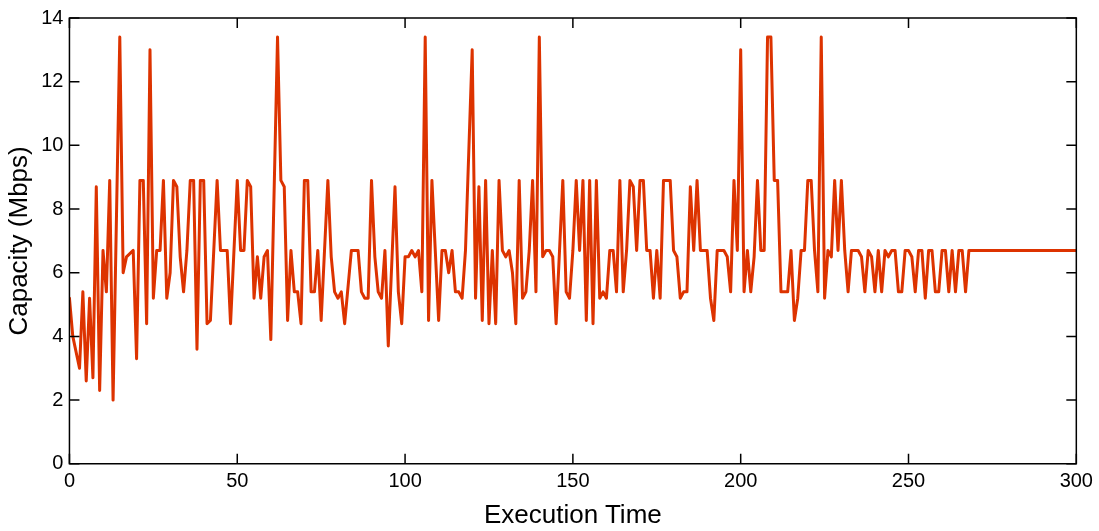 This screenshot has height=531, width=1099. Describe the element at coordinates (741, 480) in the screenshot. I see `x-tick-label: 200` at that location.